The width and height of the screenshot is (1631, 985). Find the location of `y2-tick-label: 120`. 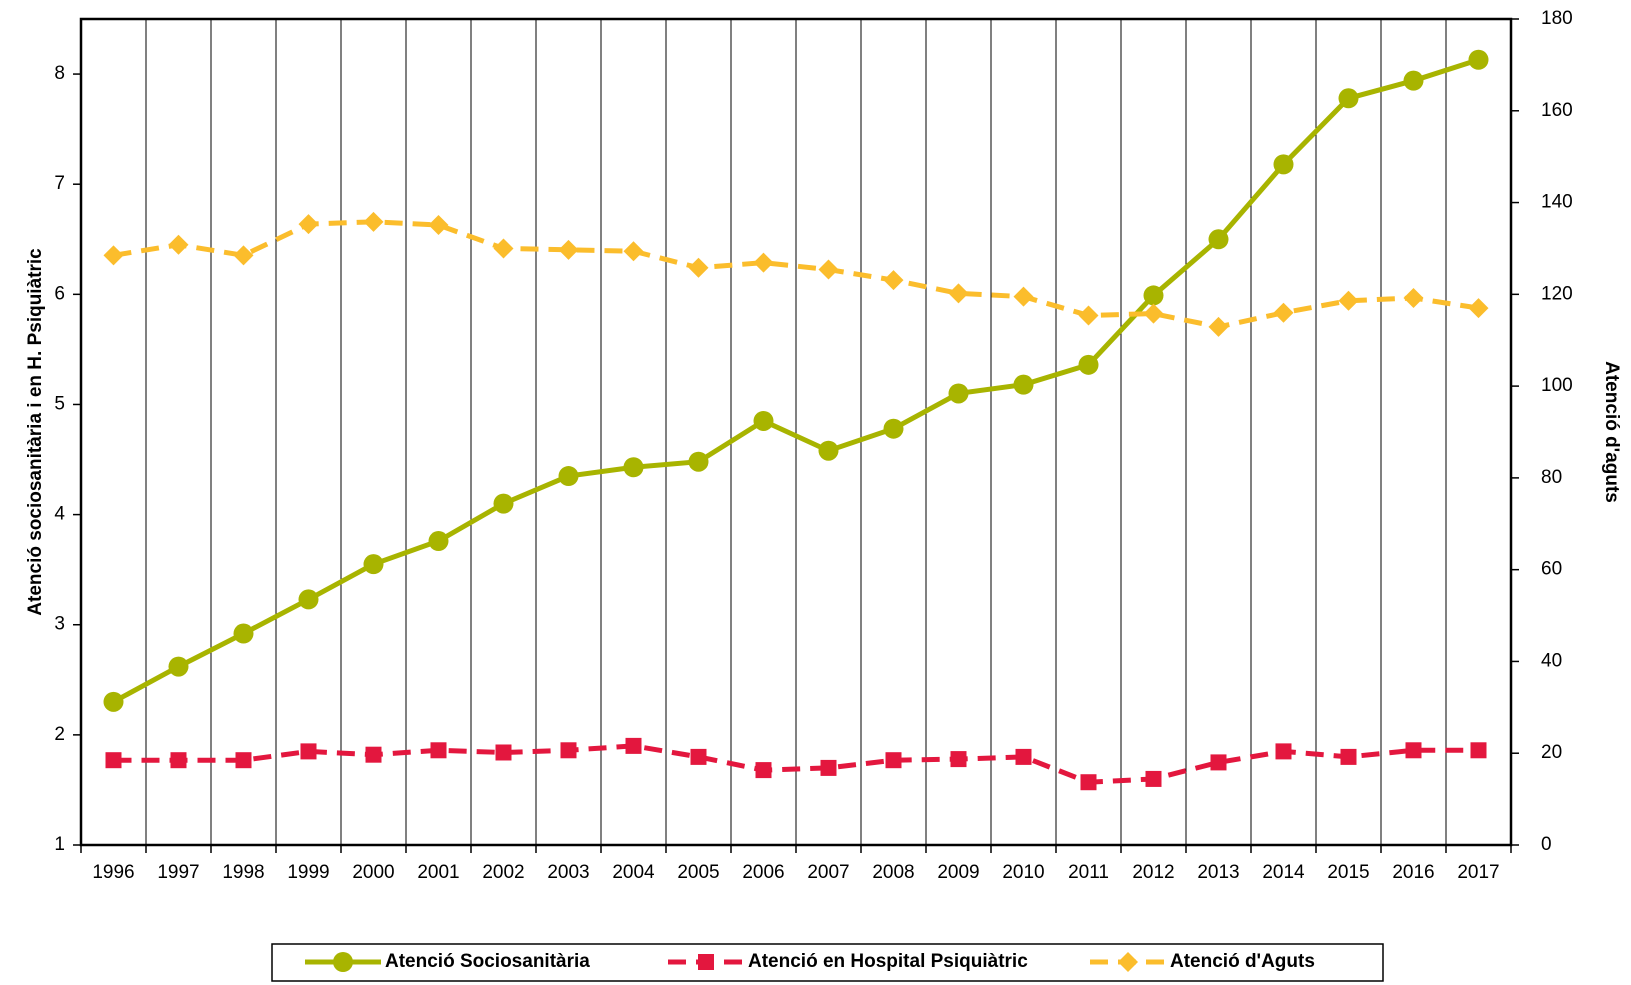

y2-tick-label: 120 is located at coordinates (1557, 293).